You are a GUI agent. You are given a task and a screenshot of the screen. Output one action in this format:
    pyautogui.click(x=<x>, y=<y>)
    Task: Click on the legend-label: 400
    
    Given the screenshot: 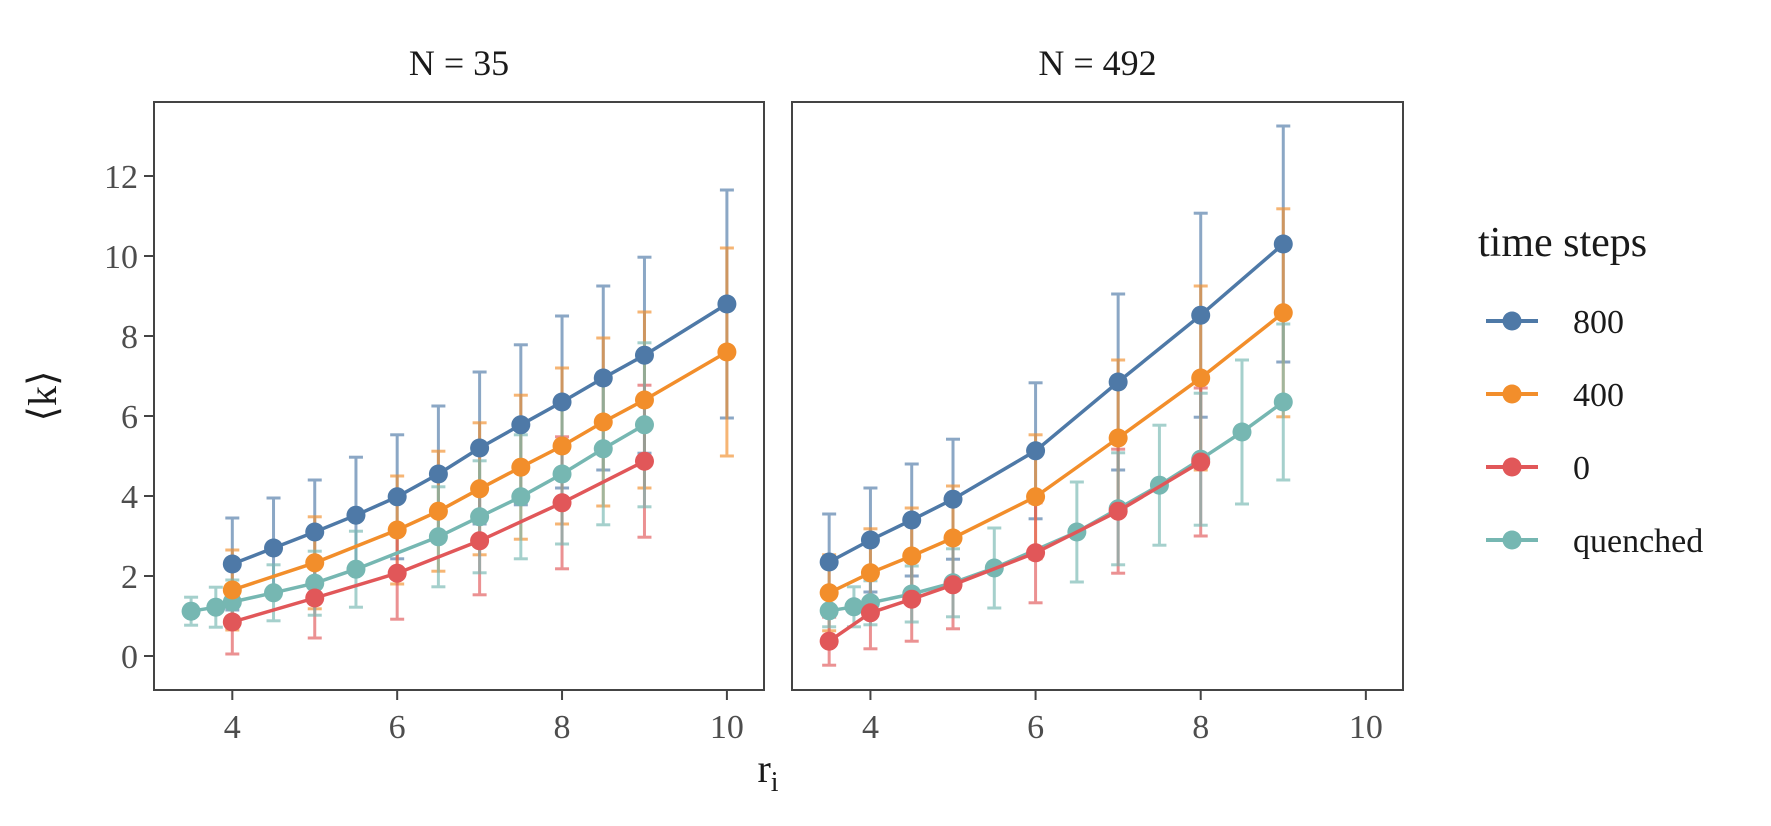 What is the action you would take?
    pyautogui.click(x=1598, y=395)
    